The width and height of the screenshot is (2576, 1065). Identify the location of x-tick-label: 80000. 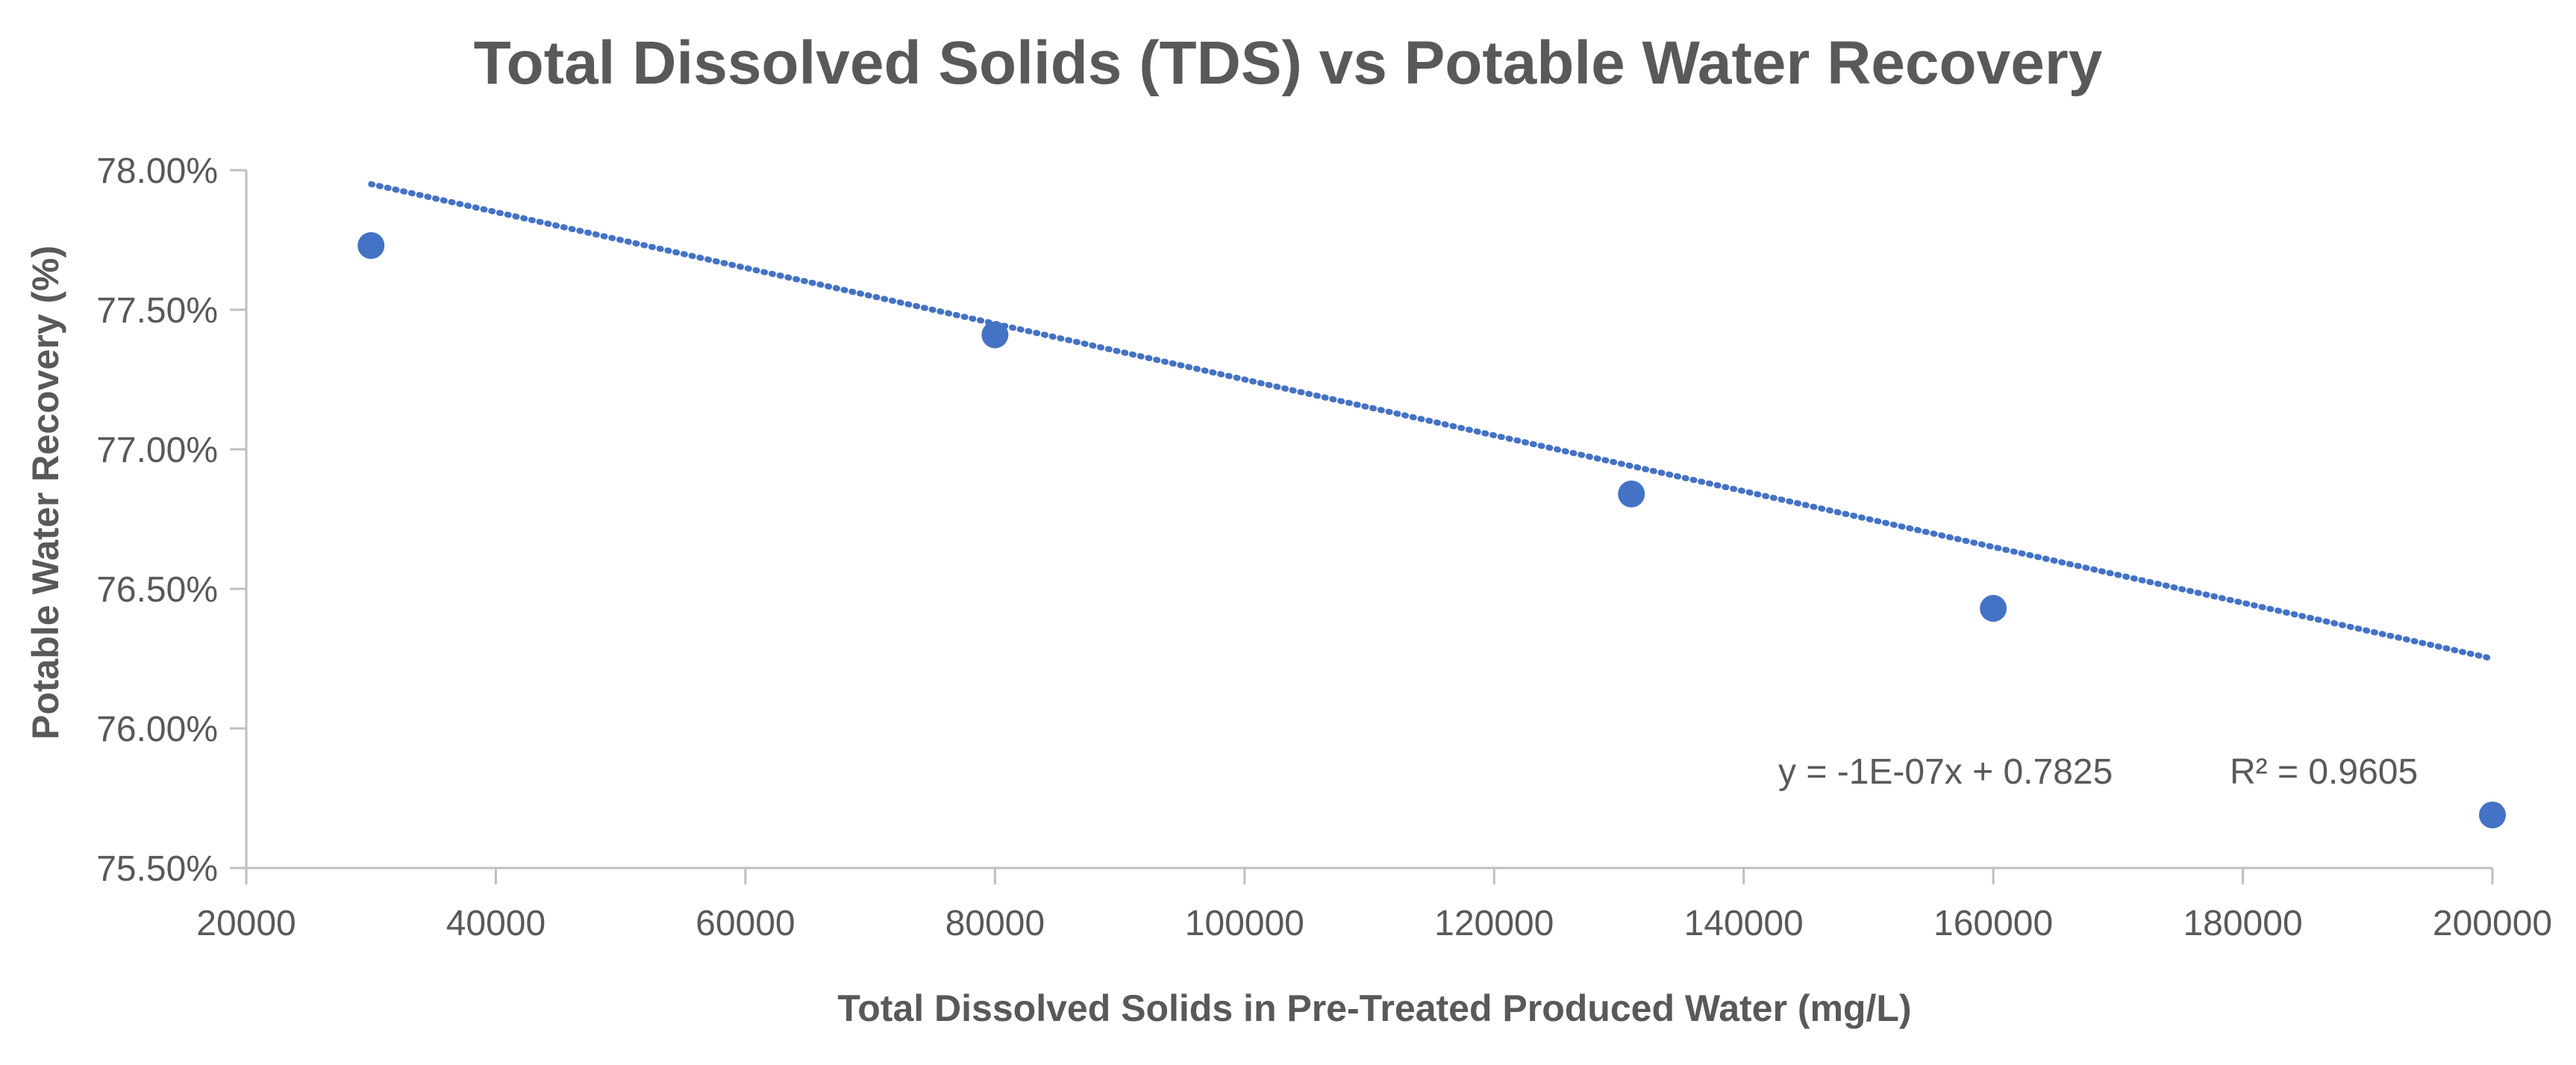
(995, 924).